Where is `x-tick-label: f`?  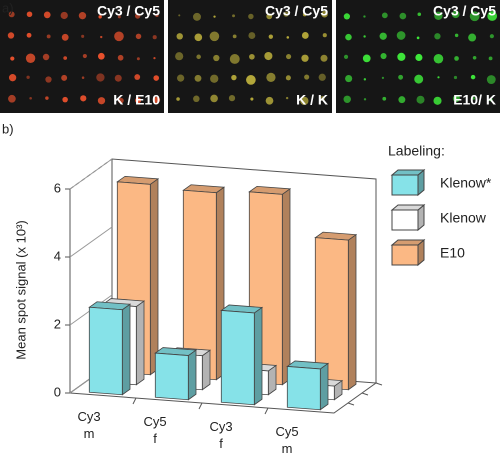 x-tick-label: f is located at coordinates (155, 438).